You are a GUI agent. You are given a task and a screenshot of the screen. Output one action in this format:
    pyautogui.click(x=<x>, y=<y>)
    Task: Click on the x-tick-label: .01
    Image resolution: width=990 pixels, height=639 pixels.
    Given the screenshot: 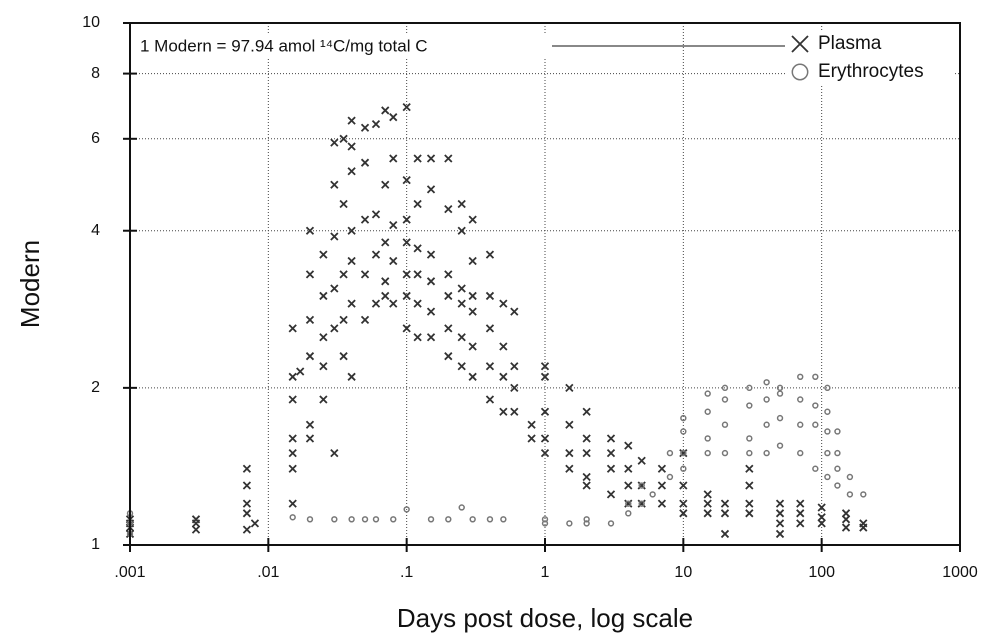 What is the action you would take?
    pyautogui.click(x=268, y=572)
    